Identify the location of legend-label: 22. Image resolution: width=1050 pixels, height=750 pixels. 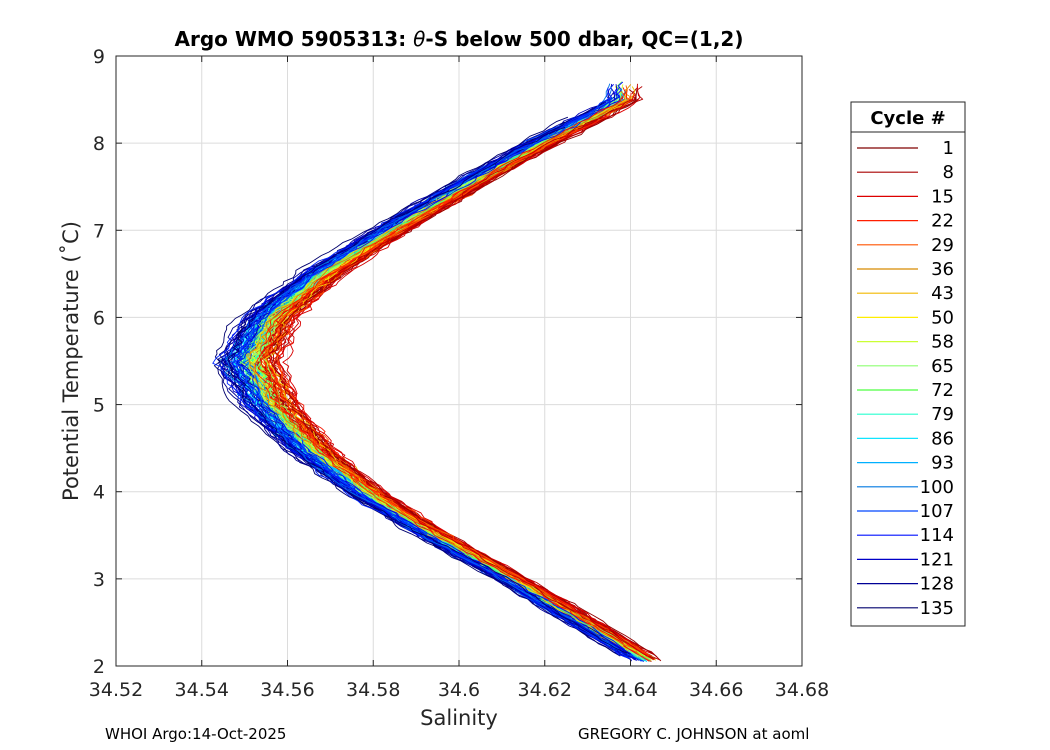
(942, 221).